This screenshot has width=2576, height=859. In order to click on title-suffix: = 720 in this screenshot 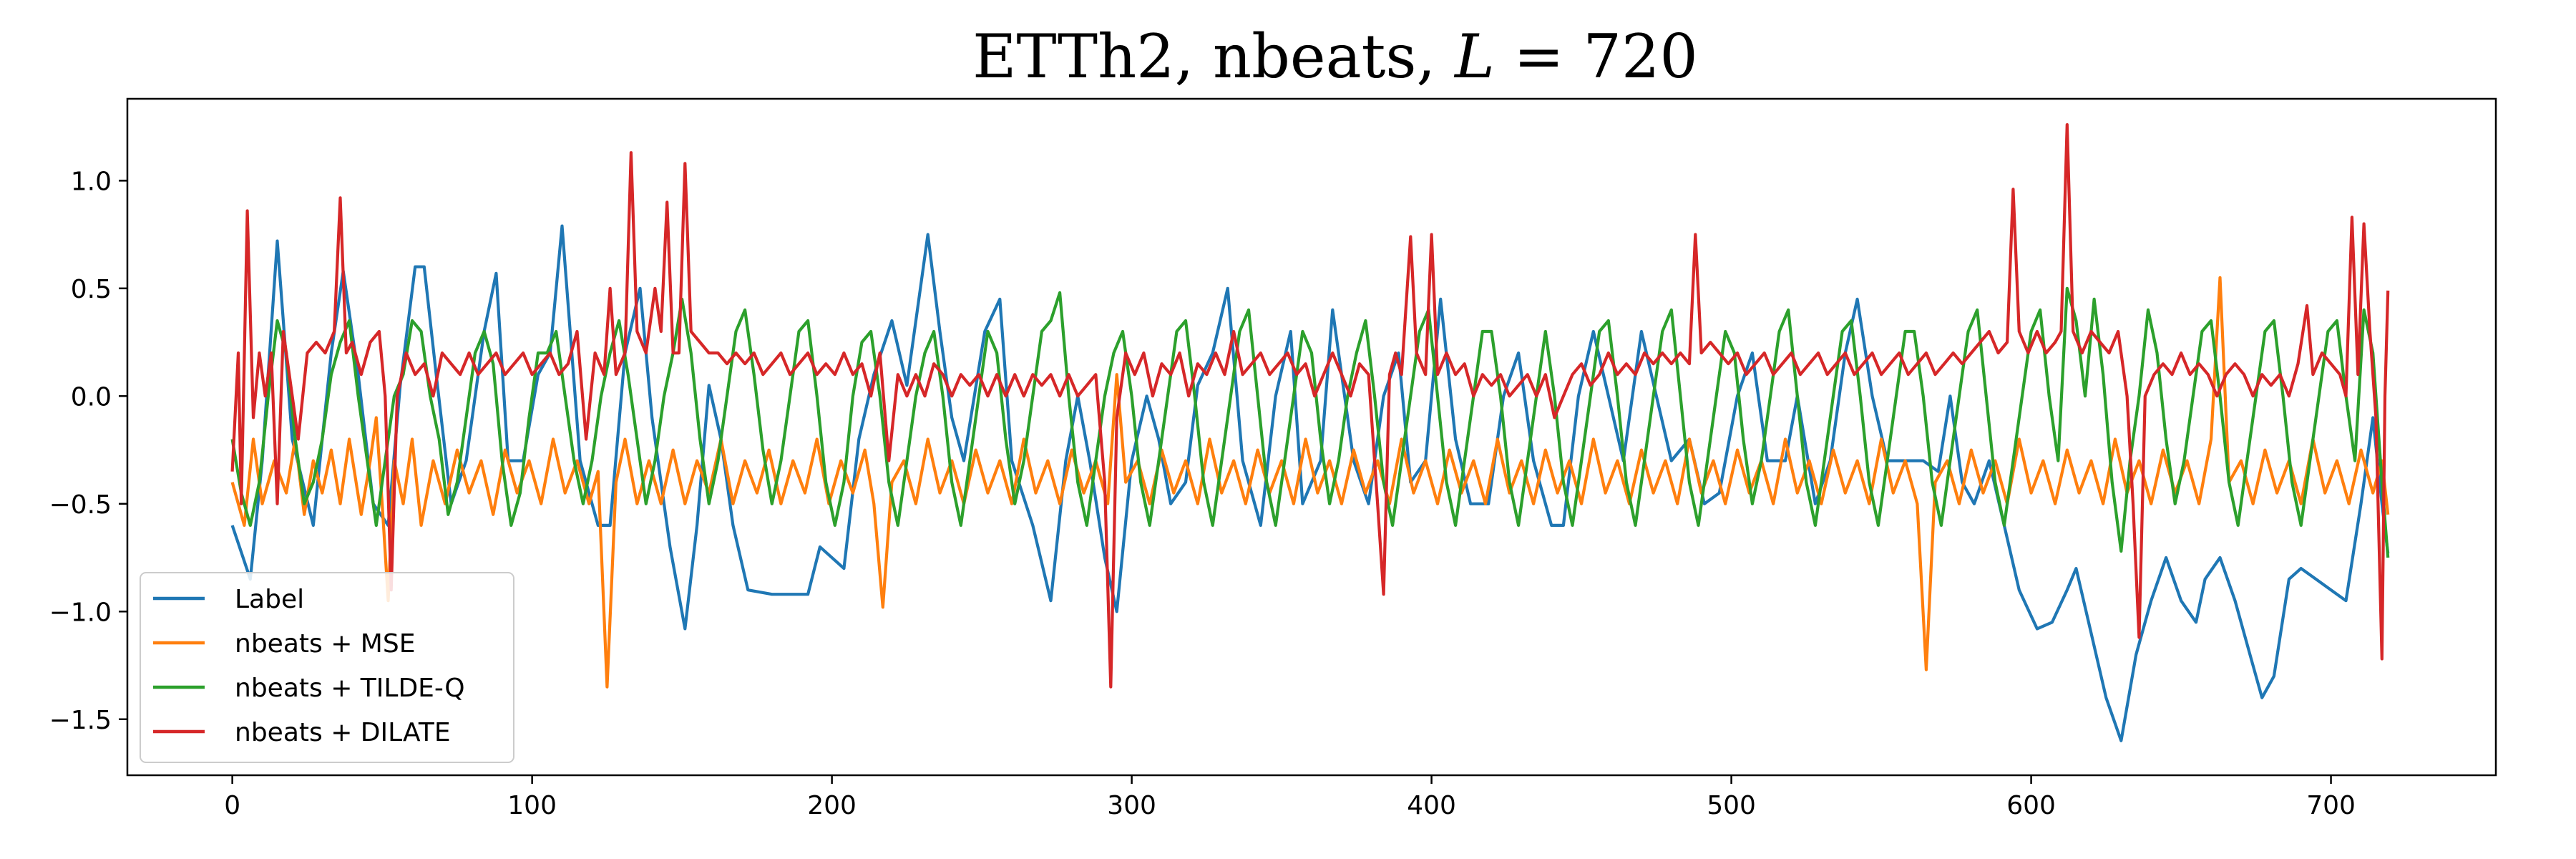, I will do `click(1596, 56)`.